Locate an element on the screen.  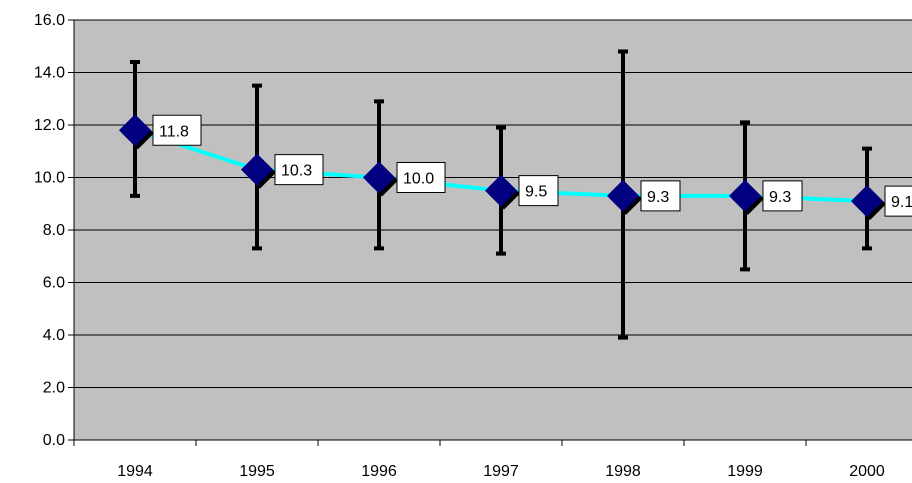
y-tick-label: 8.0 is located at coordinates (54, 230).